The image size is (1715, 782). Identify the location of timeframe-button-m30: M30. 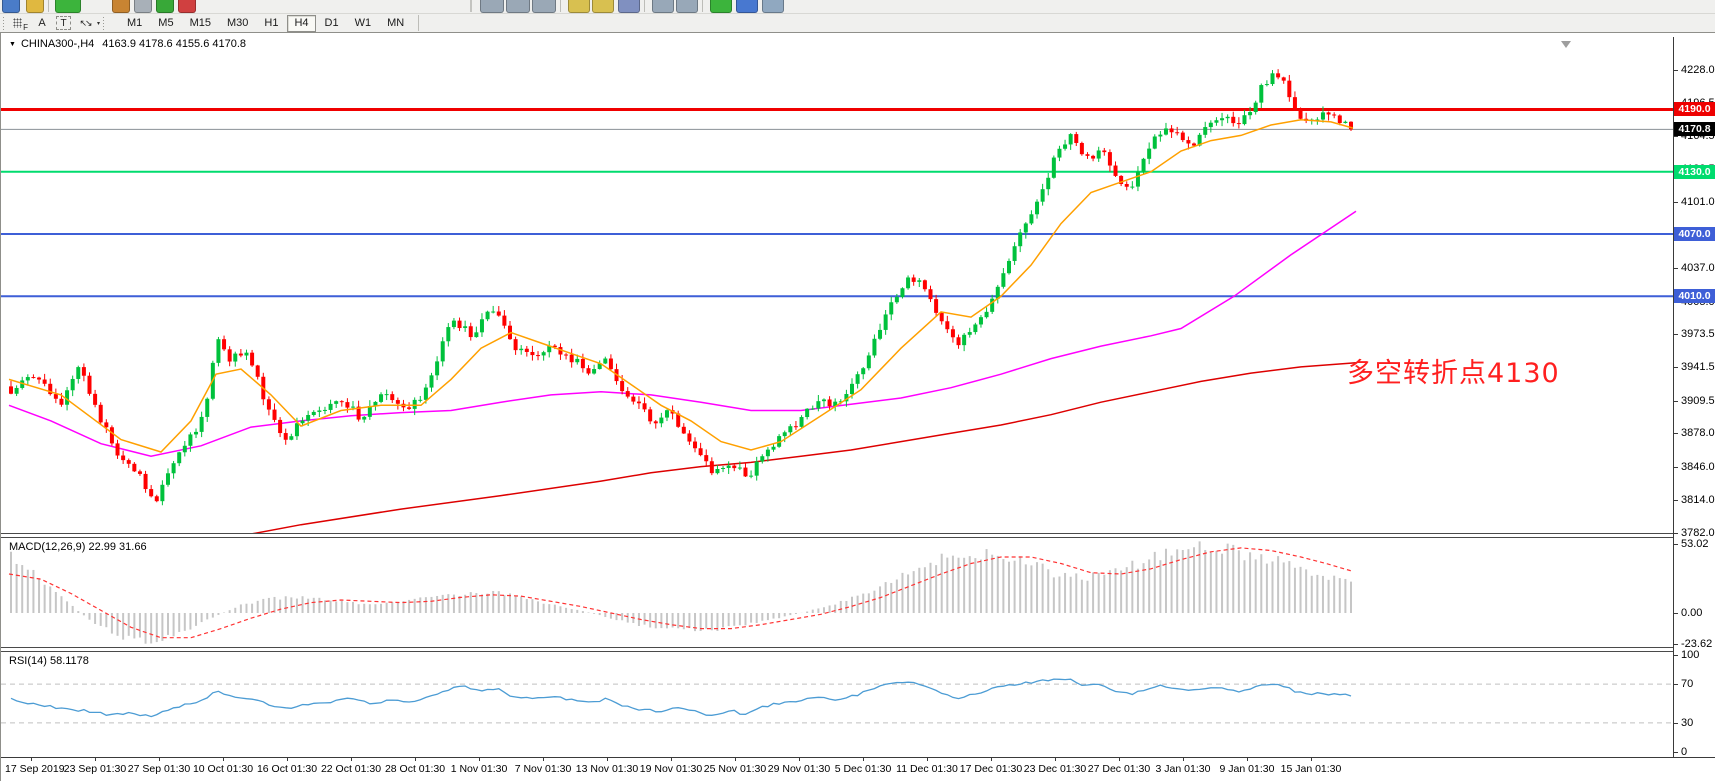
(237, 22).